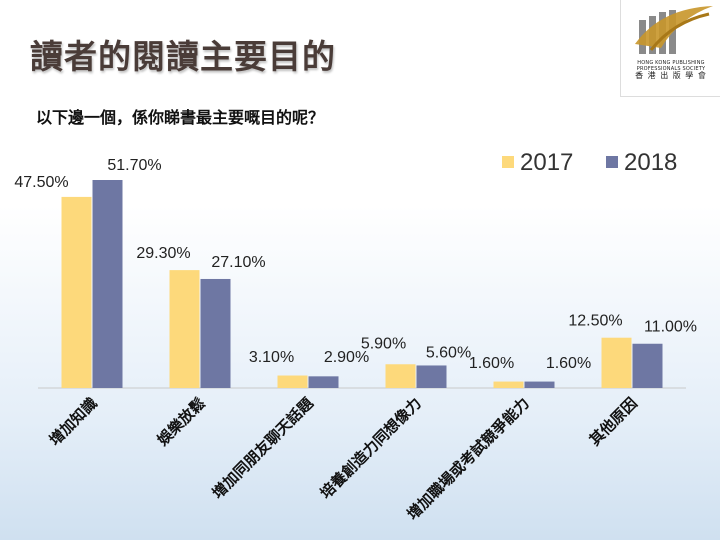  I want to click on legend-label-2018: 2018, so click(650, 162).